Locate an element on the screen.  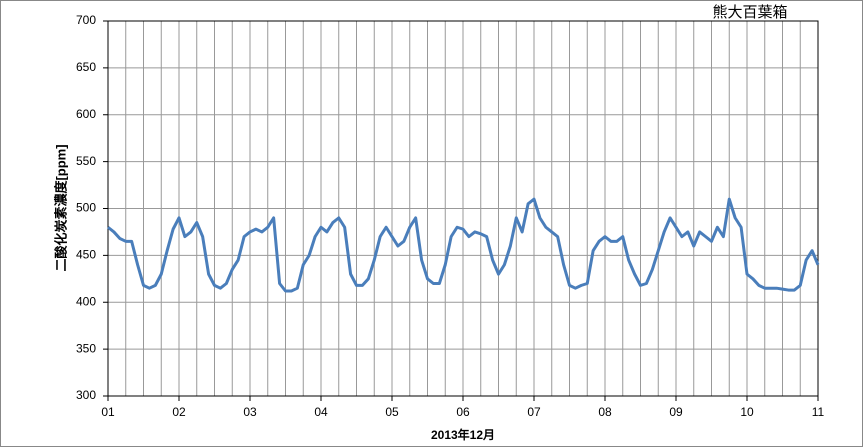
y-tick-label: 400 is located at coordinates (86, 301).